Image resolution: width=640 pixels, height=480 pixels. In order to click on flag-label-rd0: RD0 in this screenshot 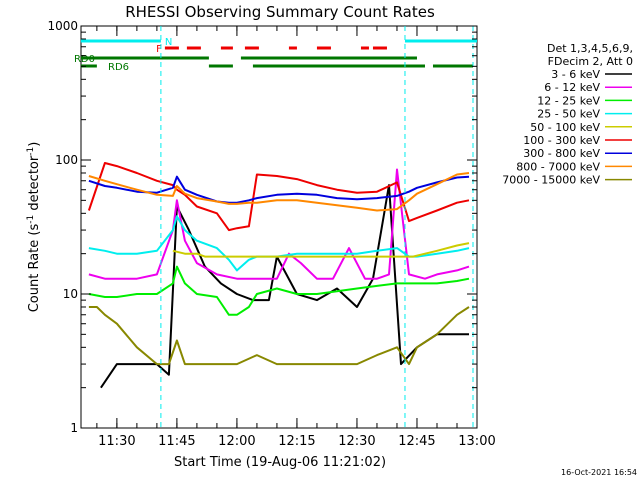, I will do `click(84, 59)`.